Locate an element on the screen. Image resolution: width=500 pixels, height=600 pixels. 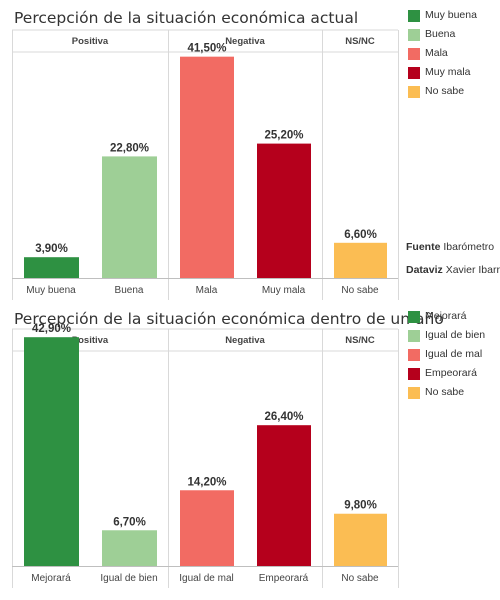
bar-muy-mala is located at coordinates (284, 210).